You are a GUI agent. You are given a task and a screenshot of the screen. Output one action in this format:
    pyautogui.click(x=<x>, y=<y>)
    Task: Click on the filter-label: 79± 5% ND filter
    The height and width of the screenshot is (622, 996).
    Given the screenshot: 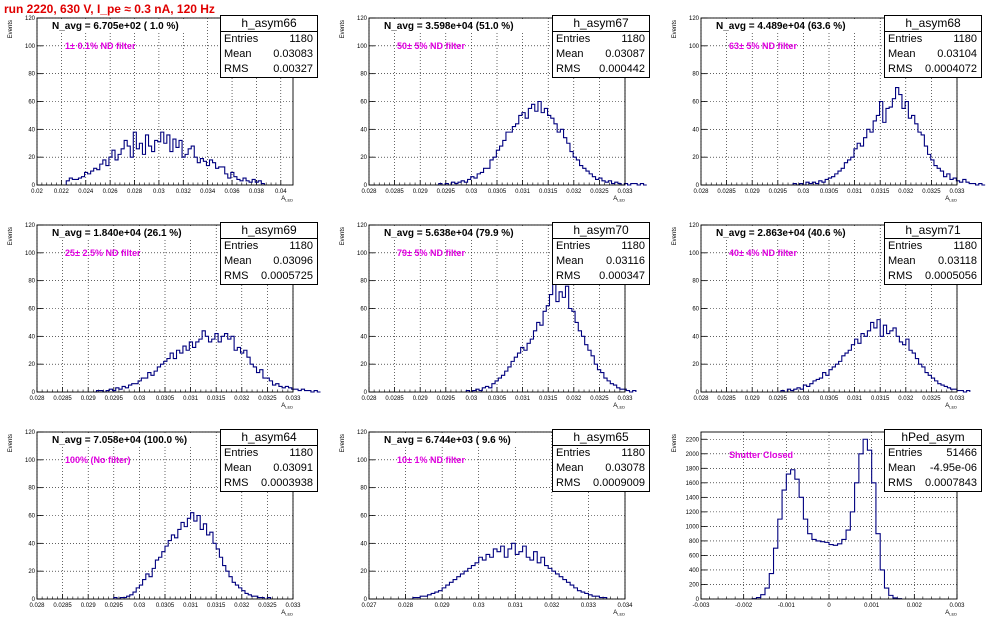 What is the action you would take?
    pyautogui.click(x=431, y=253)
    